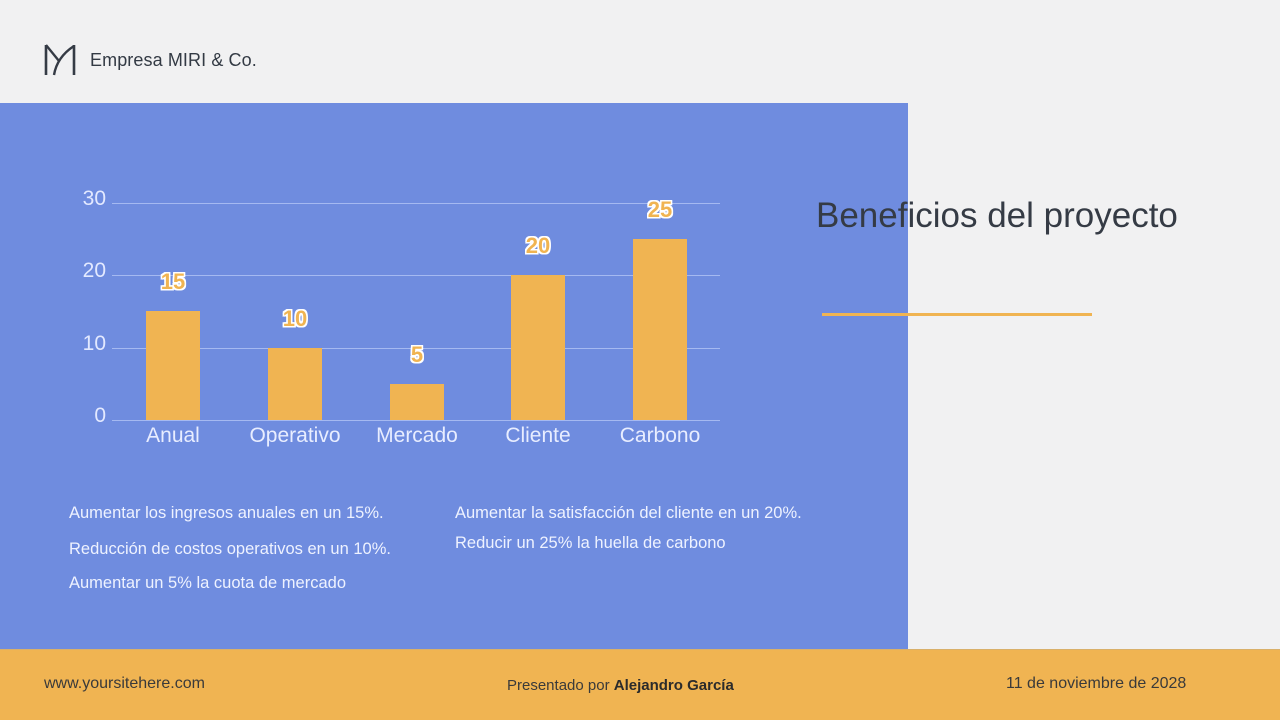  Describe the element at coordinates (173, 59) in the screenshot. I see `brand-name: Empresa MIRI & Co.` at that location.